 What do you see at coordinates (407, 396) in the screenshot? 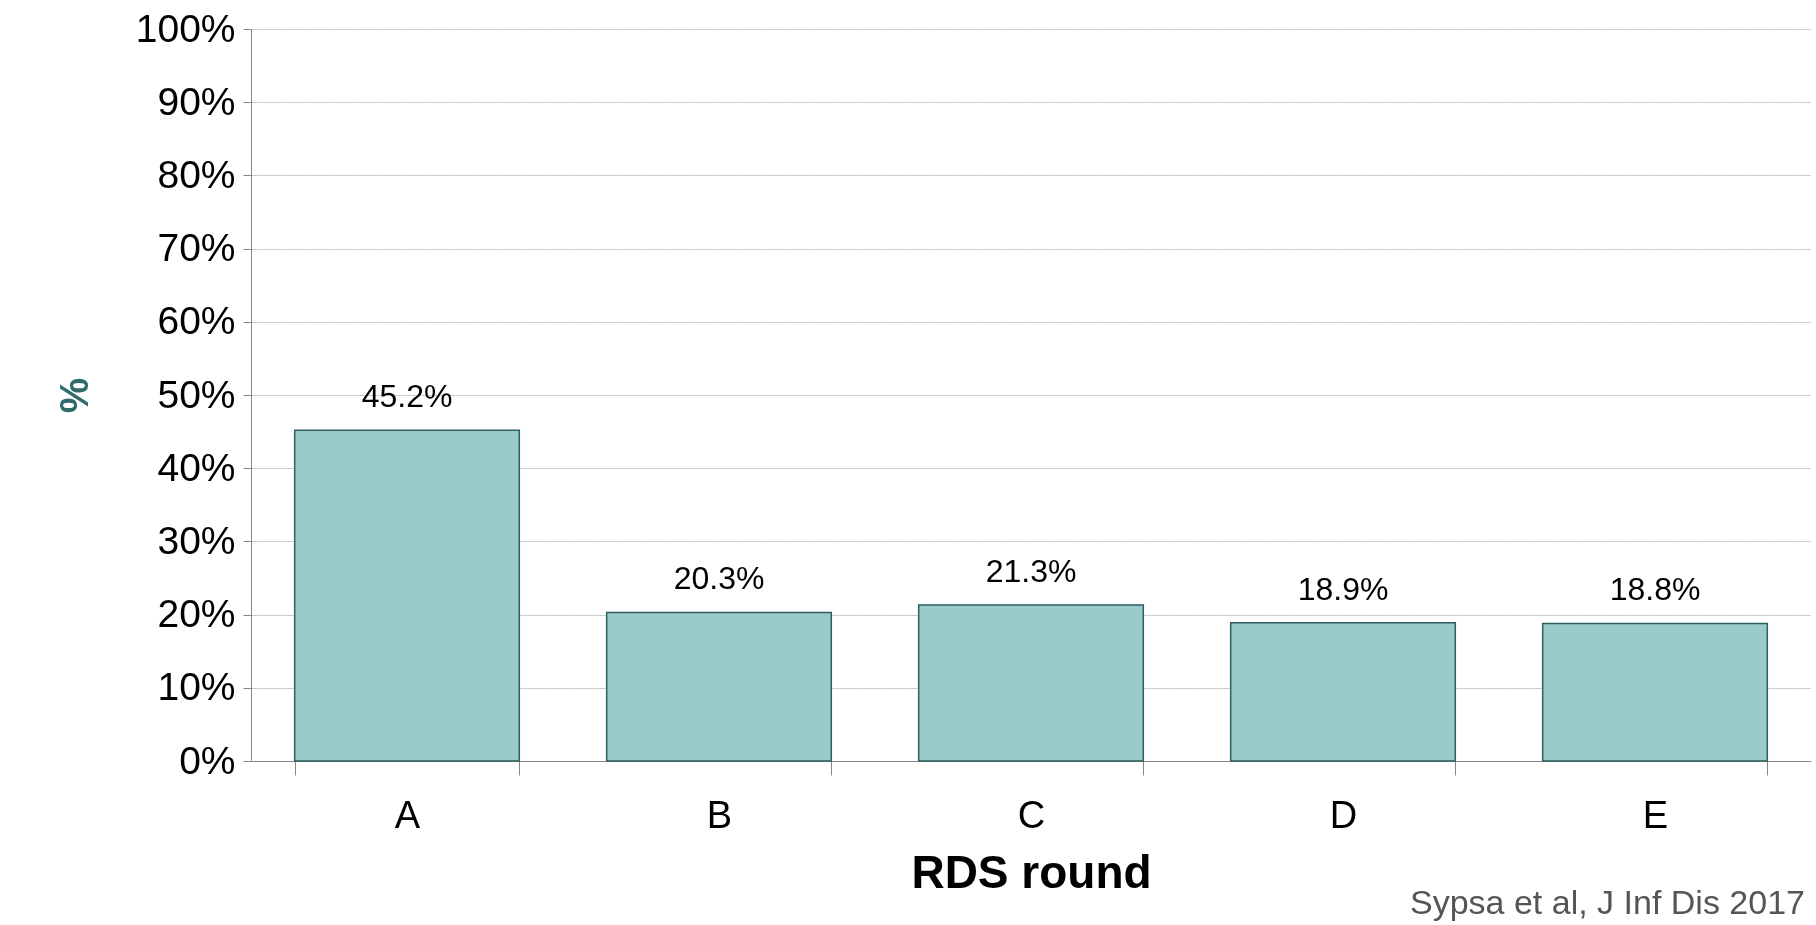
I see `data-label: 45.2%` at bounding box center [407, 396].